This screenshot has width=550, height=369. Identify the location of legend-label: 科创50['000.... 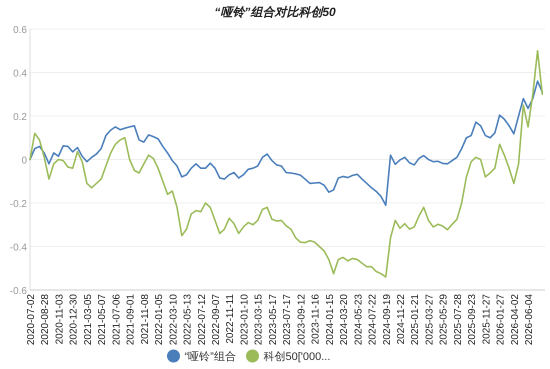
(297, 357).